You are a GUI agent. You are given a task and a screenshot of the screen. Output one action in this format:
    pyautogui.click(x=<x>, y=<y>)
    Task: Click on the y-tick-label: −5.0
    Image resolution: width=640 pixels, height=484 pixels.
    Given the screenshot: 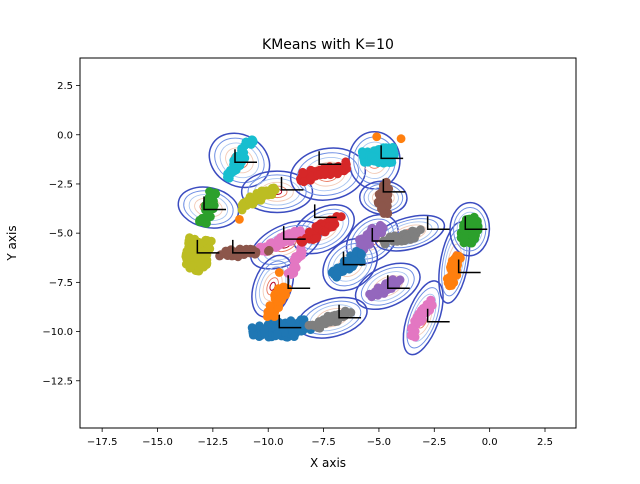 What is the action you would take?
    pyautogui.click(x=61, y=234)
    